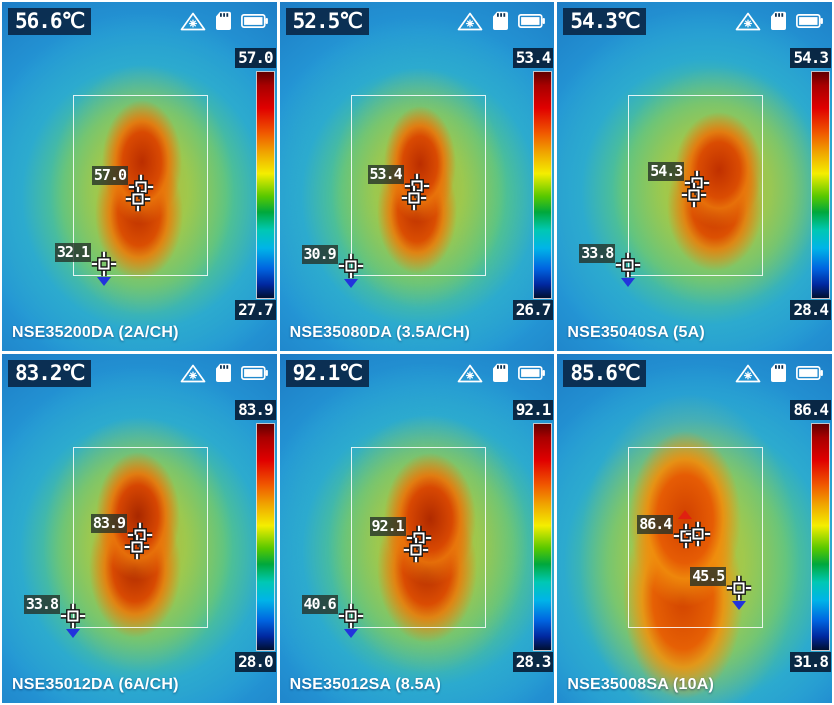 This screenshot has height=705, width=834. I want to click on scale-max-value: 92.1, so click(533, 410).